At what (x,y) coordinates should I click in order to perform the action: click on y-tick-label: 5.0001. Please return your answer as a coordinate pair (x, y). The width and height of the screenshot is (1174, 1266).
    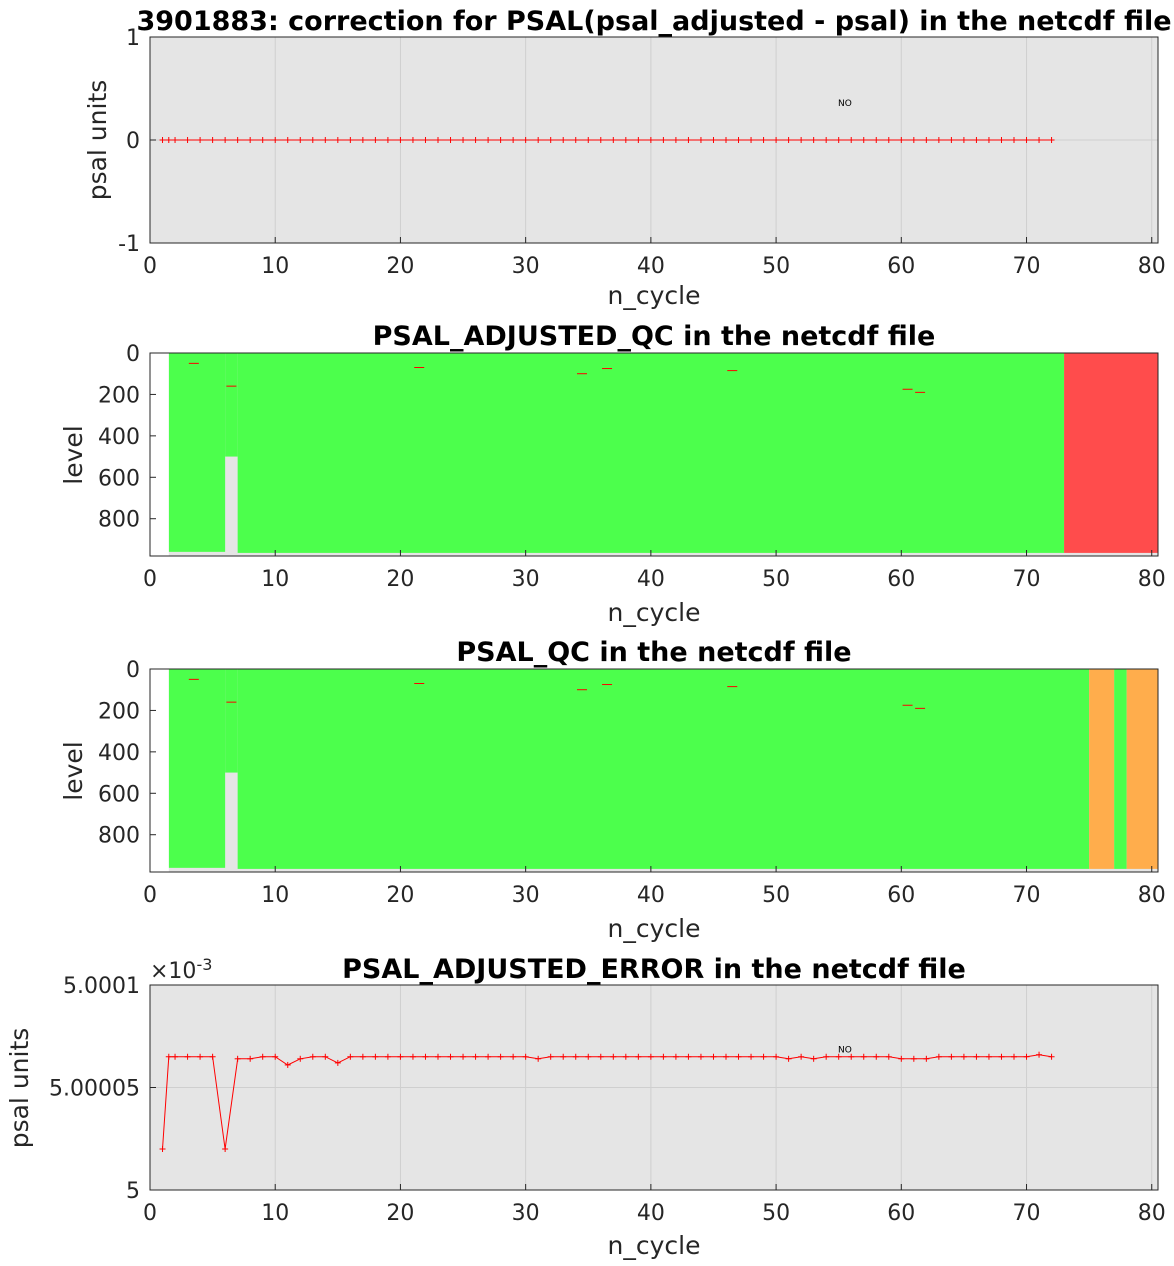
    Looking at the image, I should click on (101, 986).